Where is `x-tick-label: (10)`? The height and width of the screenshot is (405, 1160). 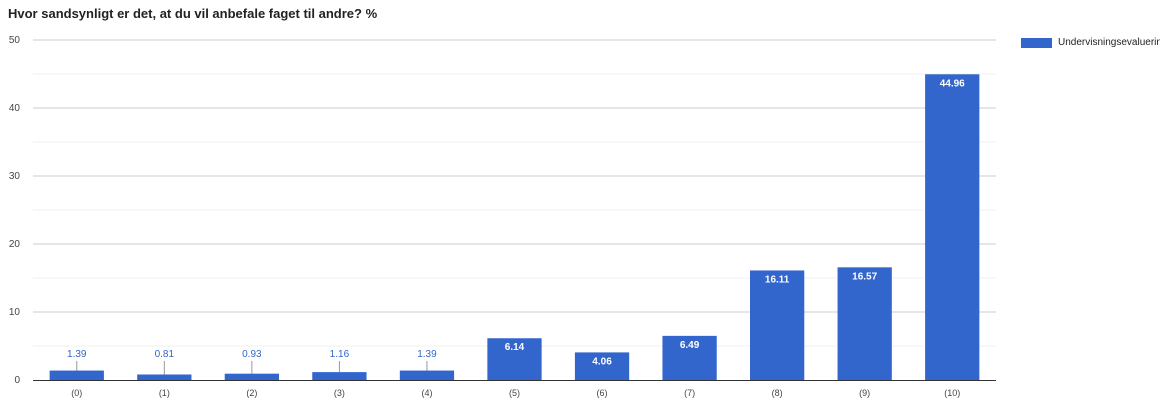
x-tick-label: (10) is located at coordinates (952, 393).